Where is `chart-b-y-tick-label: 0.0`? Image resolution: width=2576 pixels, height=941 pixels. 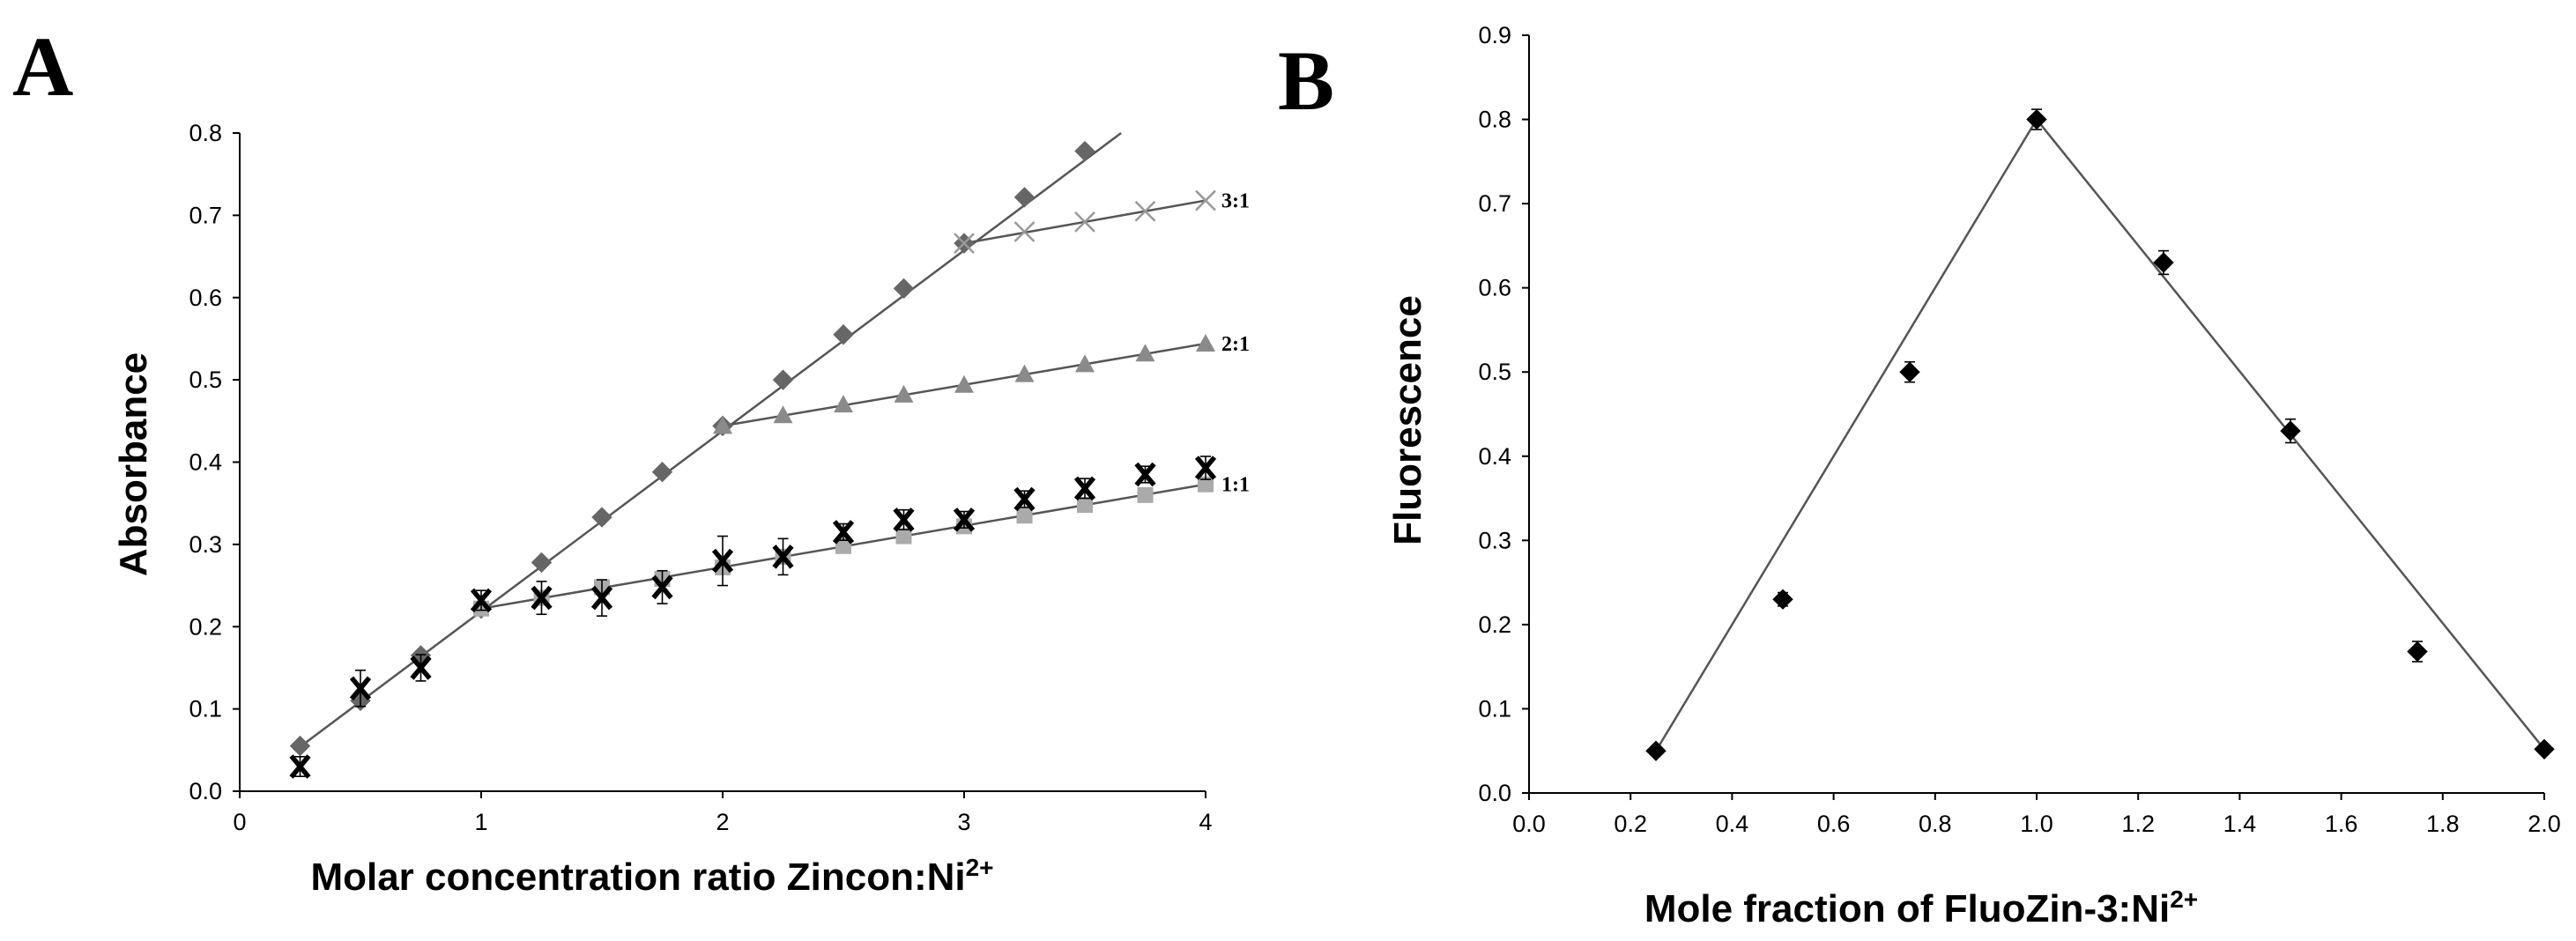
chart-b-y-tick-label: 0.0 is located at coordinates (1494, 793).